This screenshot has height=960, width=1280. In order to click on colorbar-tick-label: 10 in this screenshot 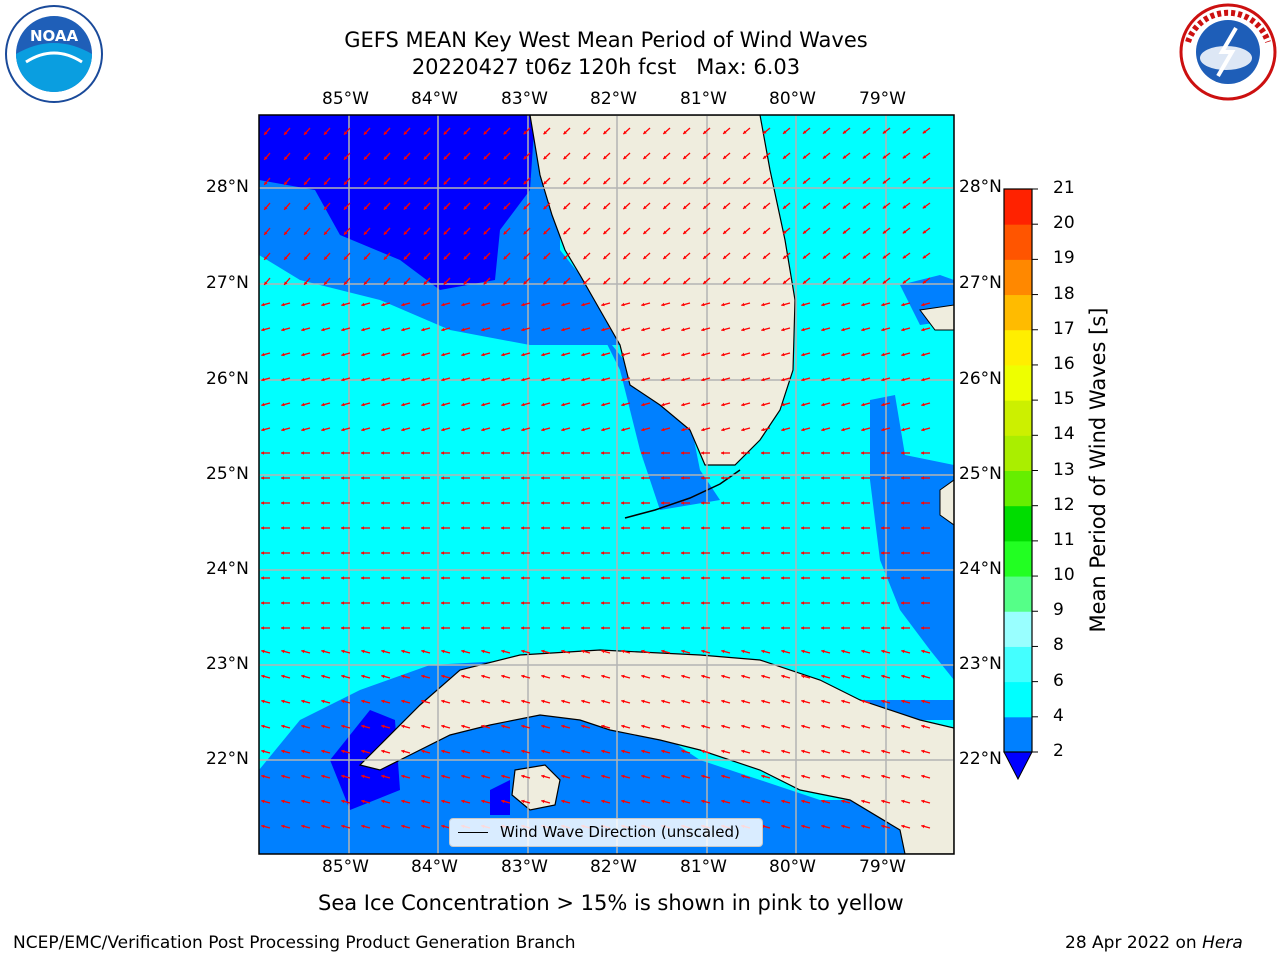, I will do `click(1064, 575)`.